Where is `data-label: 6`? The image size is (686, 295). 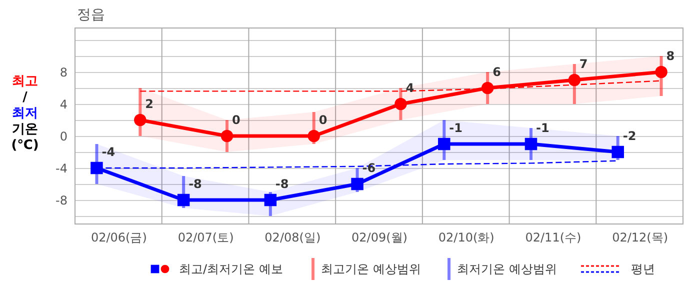
data-label: 6 is located at coordinates (496, 72).